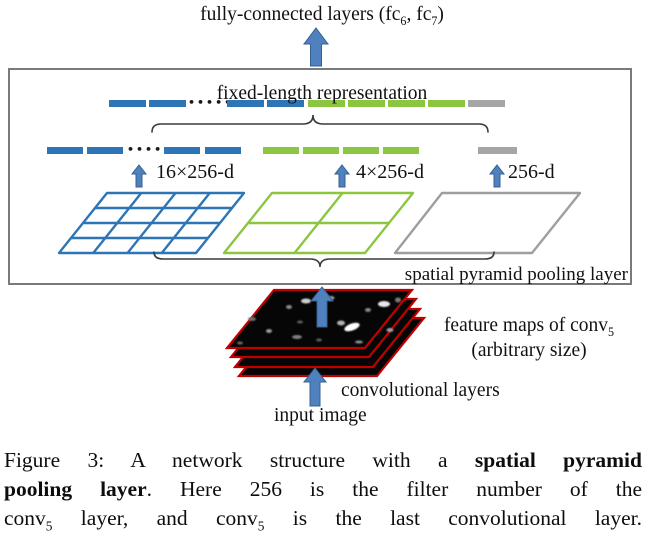 The image size is (646, 548). What do you see at coordinates (322, 16) in the screenshot?
I see `fc-layers-label: fully-connected layers (fc6, fc7)` at bounding box center [322, 16].